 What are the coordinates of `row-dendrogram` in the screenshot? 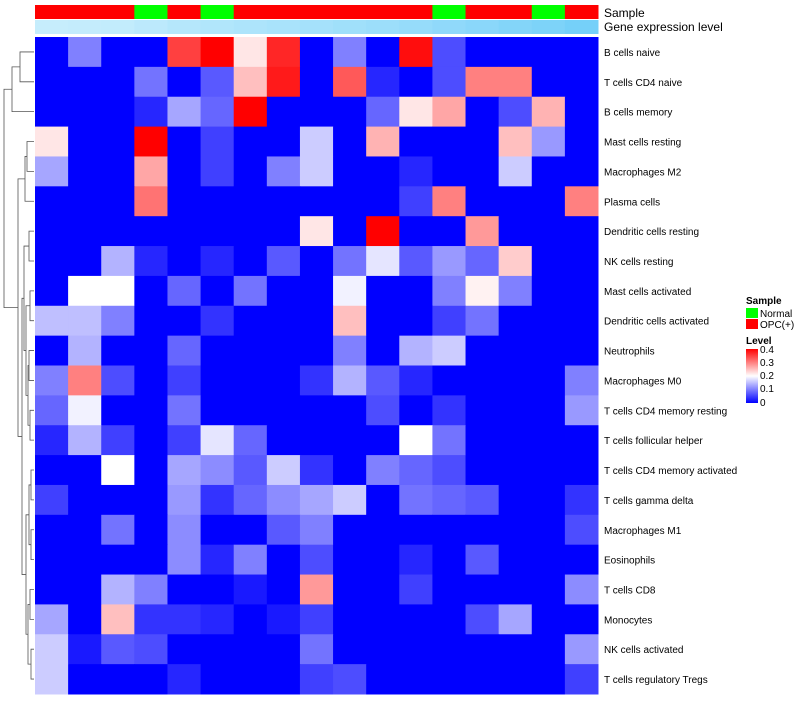 It's located at (18, 365).